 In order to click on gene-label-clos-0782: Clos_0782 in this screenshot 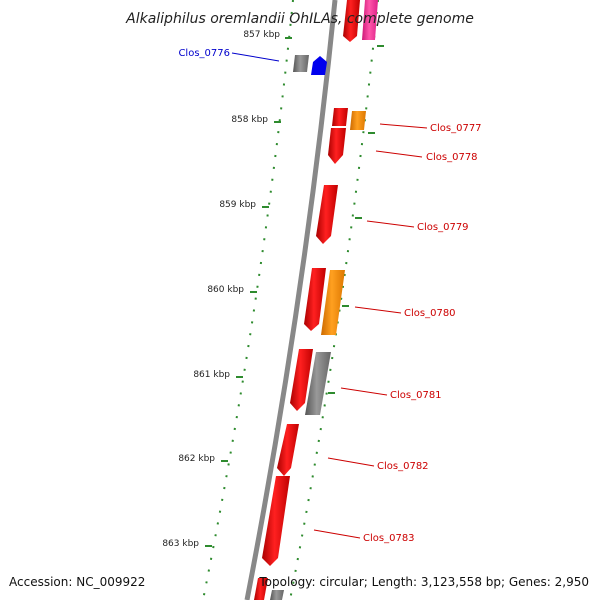, I will do `click(403, 466)`.